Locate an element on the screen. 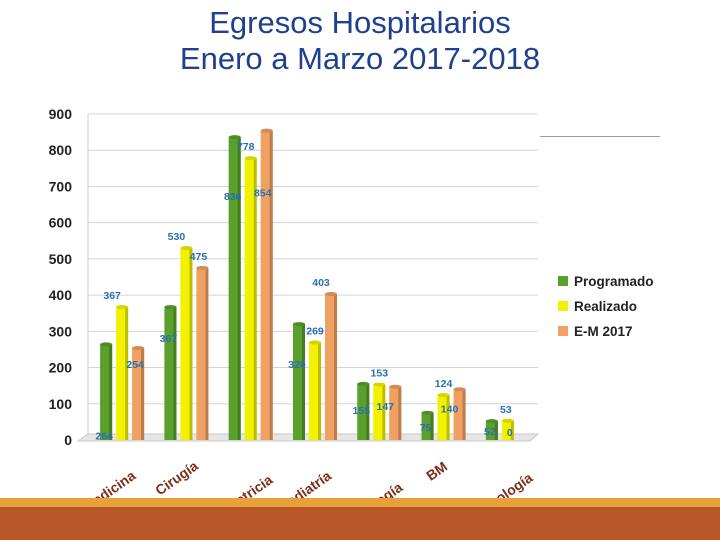 This screenshot has height=540, width=720. bar-body is located at coordinates (122, 373).